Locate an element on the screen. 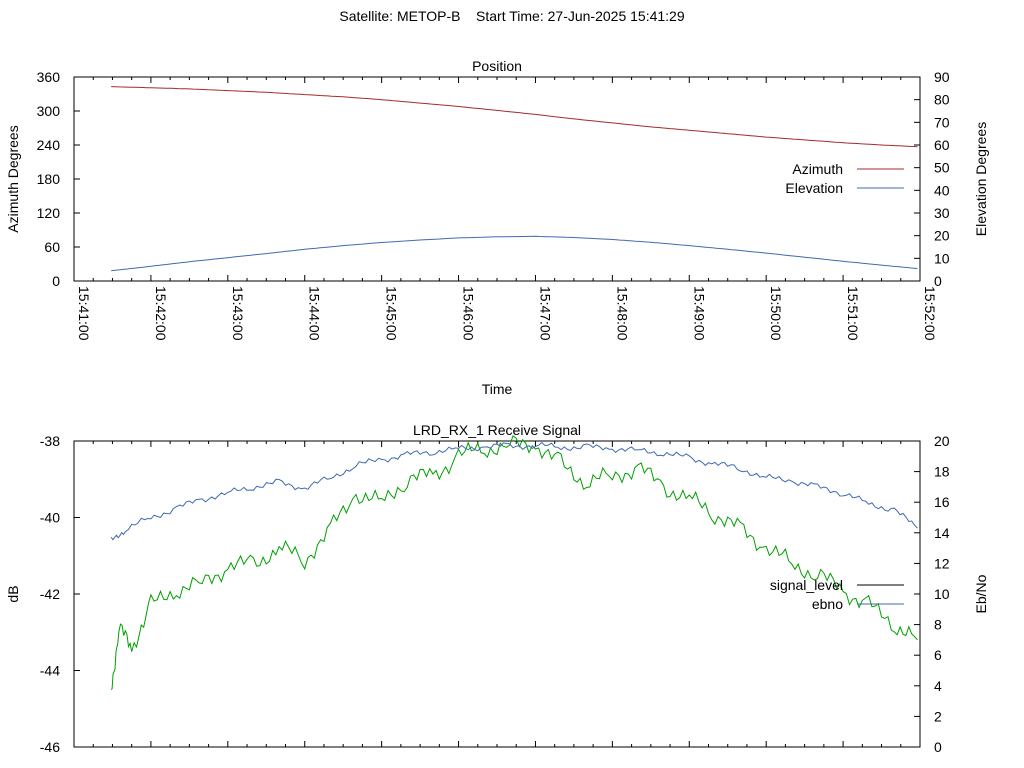 The width and height of the screenshot is (1024, 768). series-line-ebno is located at coordinates (514, 491).